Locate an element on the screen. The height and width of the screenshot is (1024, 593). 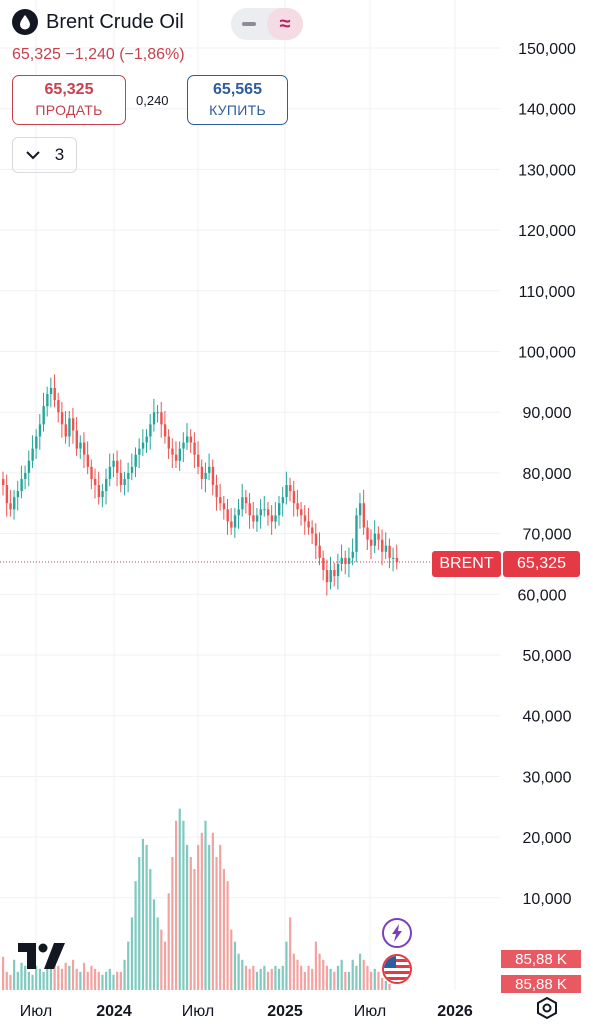
spread-value: 0,240 is located at coordinates (152, 100).